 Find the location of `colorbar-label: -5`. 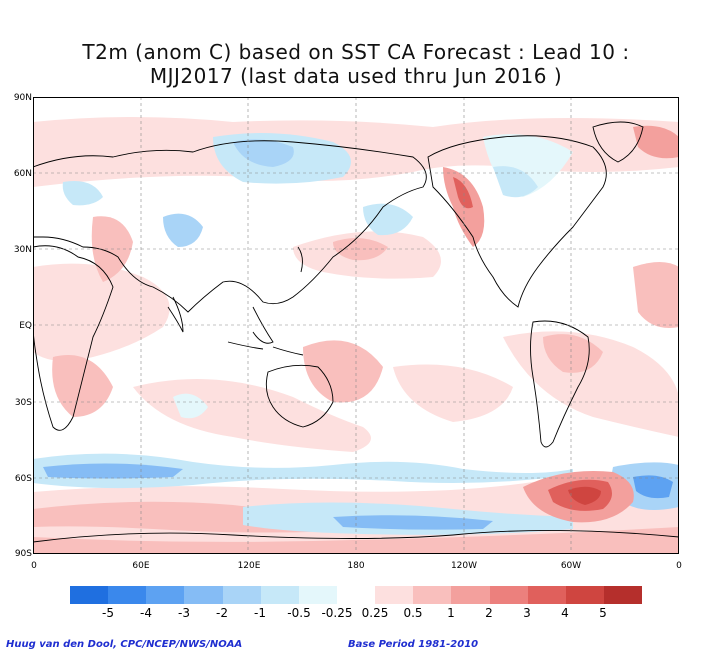

colorbar-label: -5 is located at coordinates (108, 613).